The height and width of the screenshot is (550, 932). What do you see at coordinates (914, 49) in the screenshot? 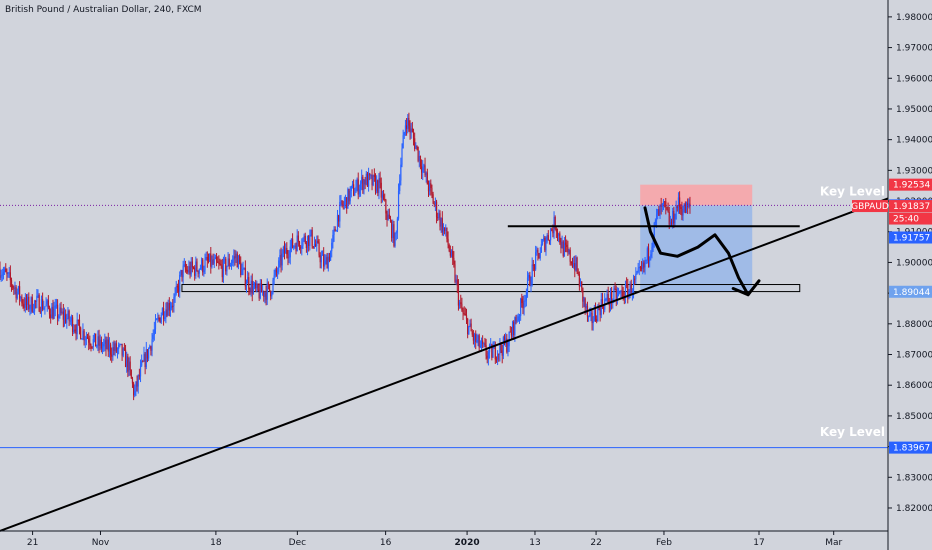
I see `price-tick-label: 1.97000` at bounding box center [914, 49].